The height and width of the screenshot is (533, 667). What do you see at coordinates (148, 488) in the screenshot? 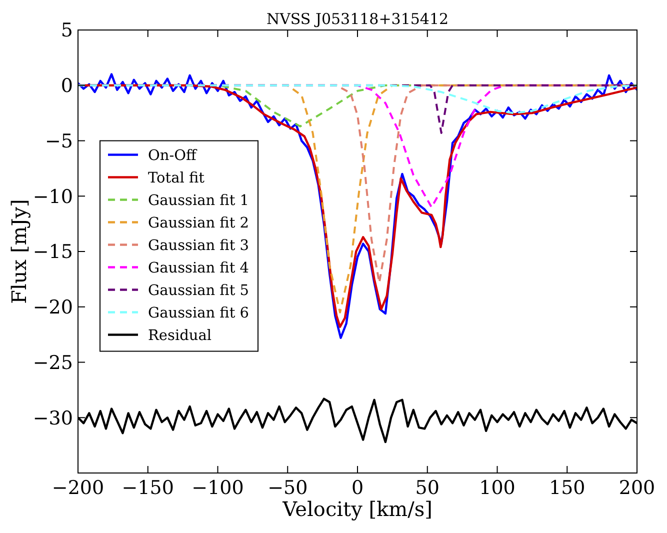
I see `x-tick-label: −150` at bounding box center [148, 488].